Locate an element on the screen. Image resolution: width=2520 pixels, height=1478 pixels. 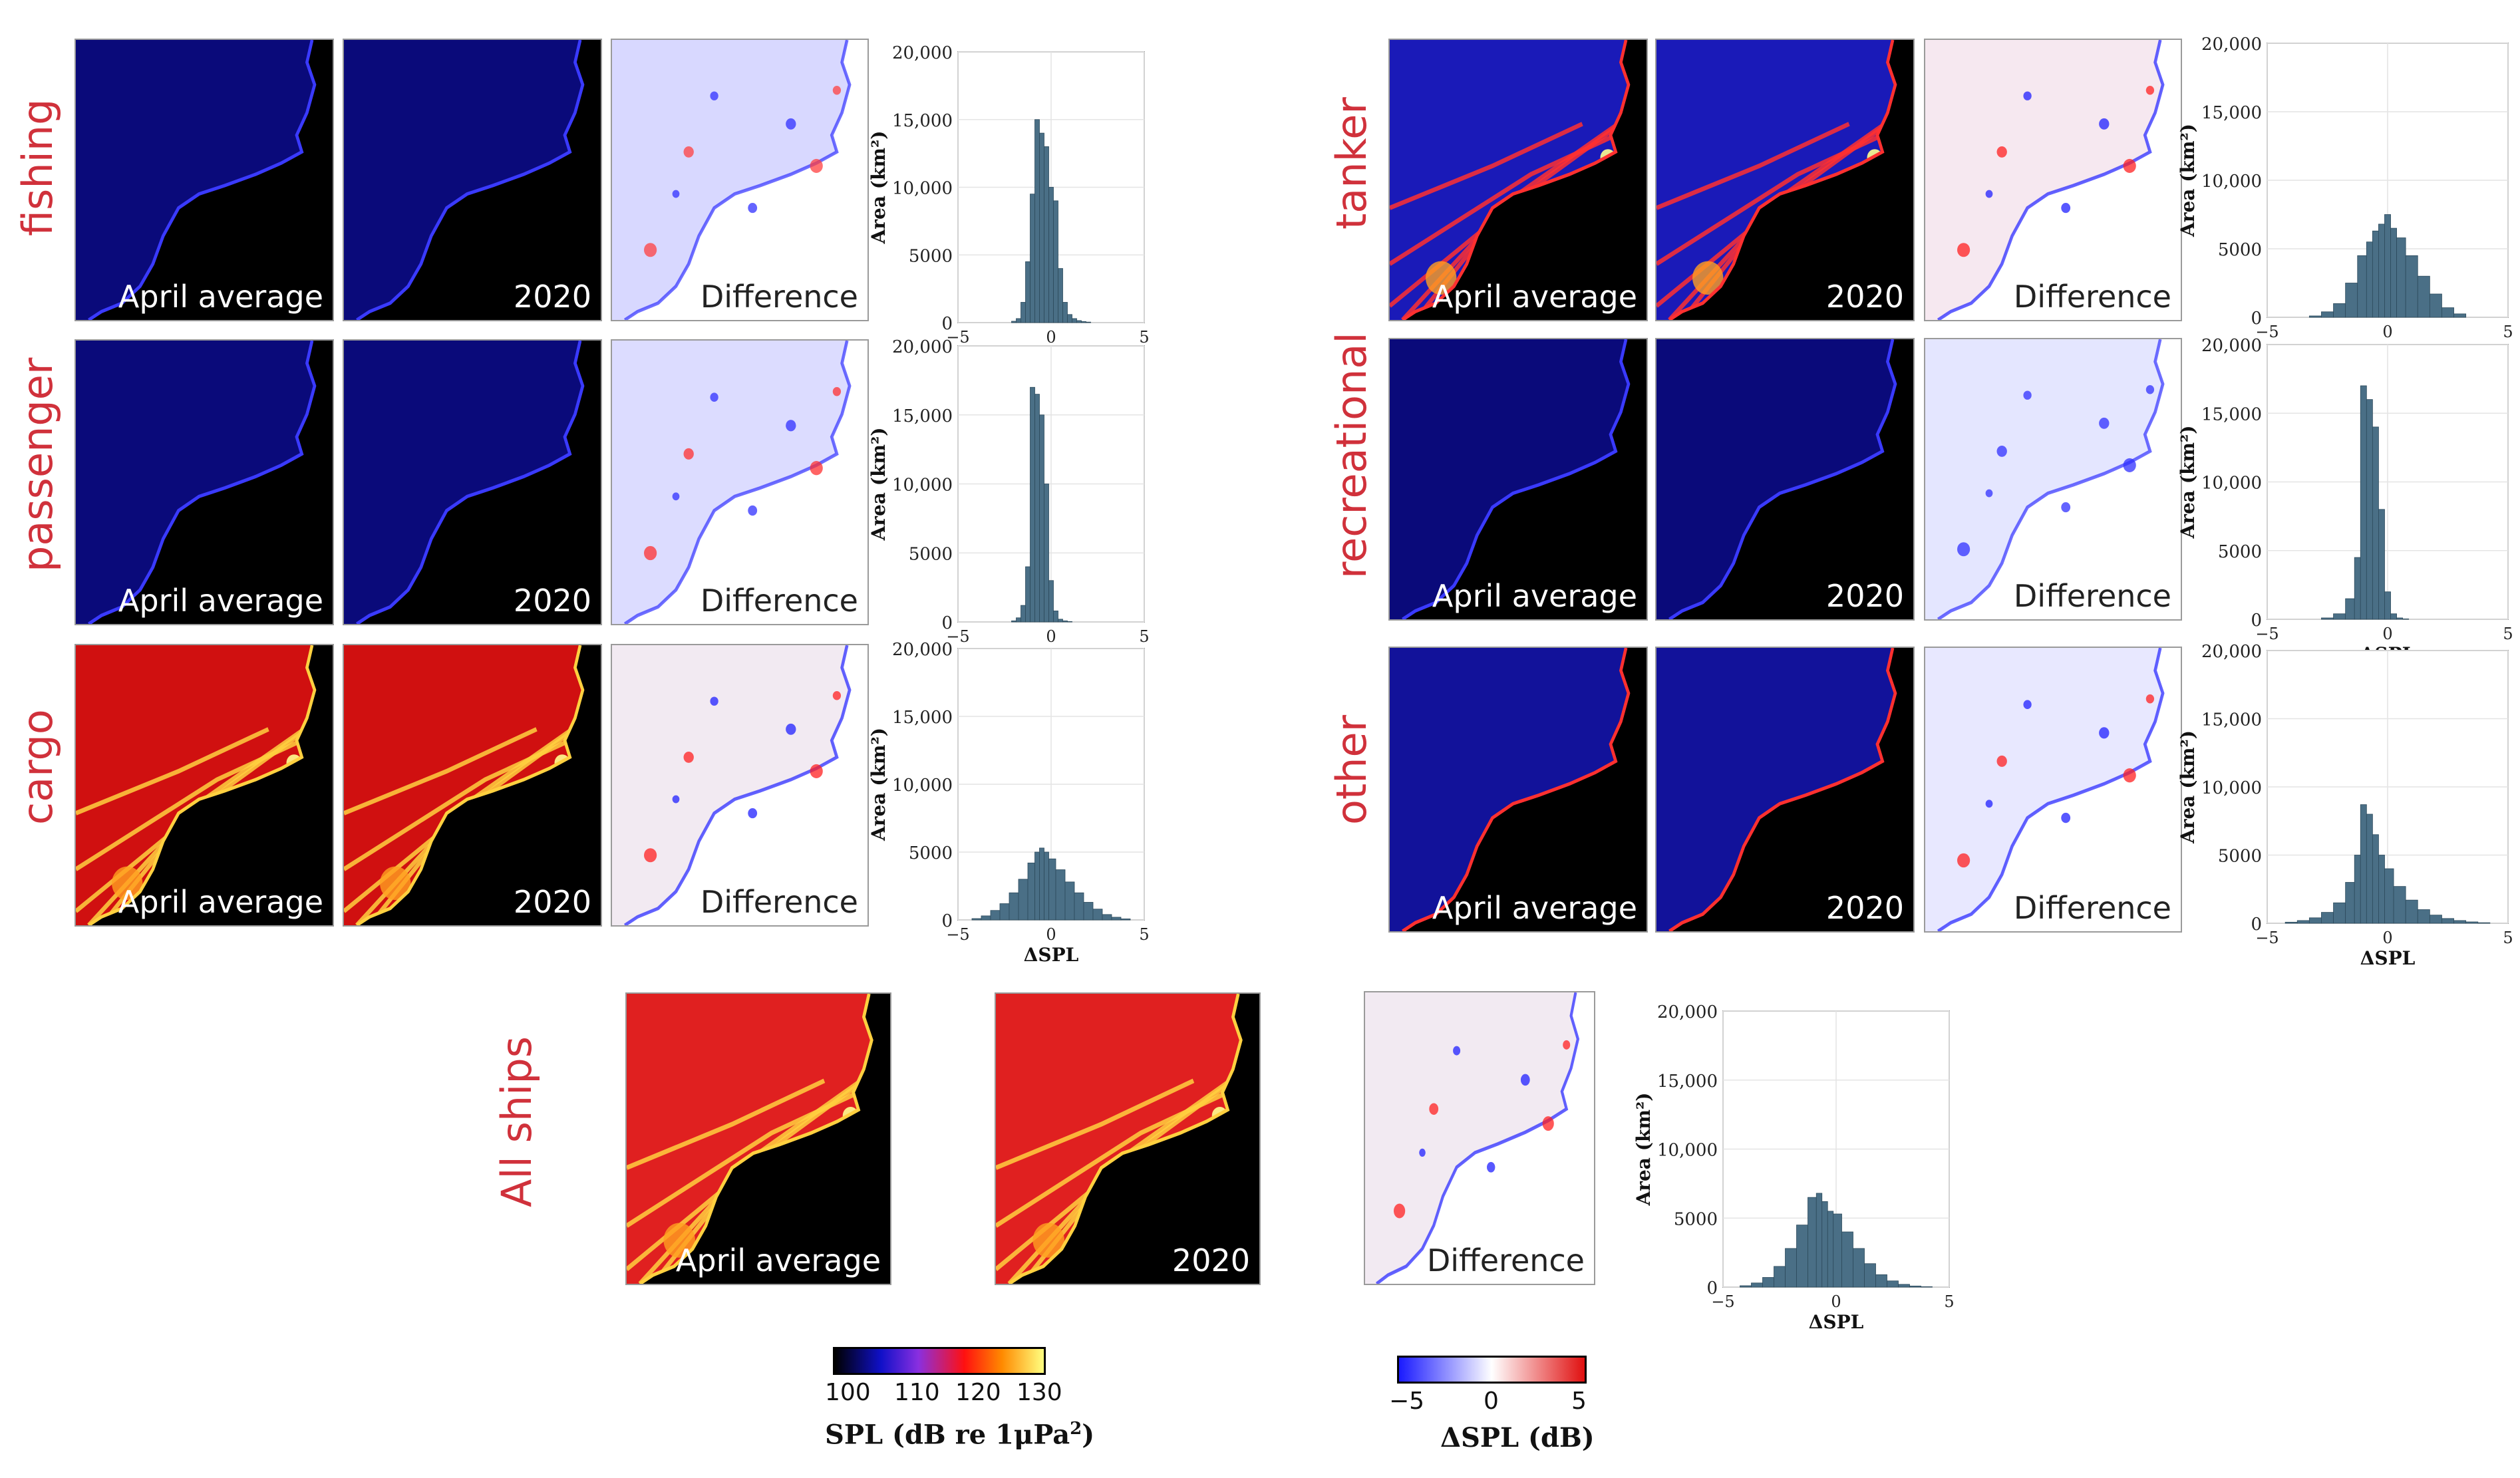
delta-colorbar-gradient is located at coordinates (1492, 1370).